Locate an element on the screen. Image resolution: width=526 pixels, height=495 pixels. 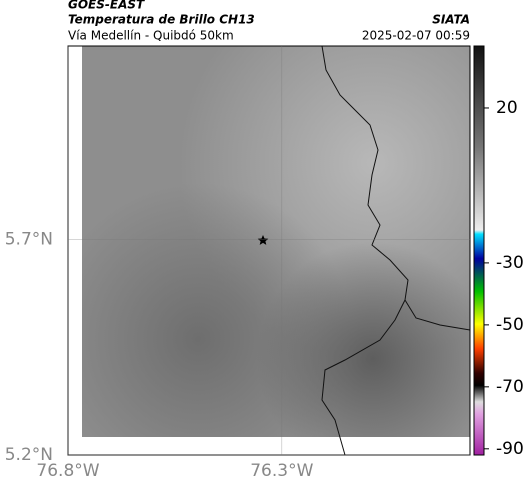
source: SIATA is located at coordinates (451, 20).